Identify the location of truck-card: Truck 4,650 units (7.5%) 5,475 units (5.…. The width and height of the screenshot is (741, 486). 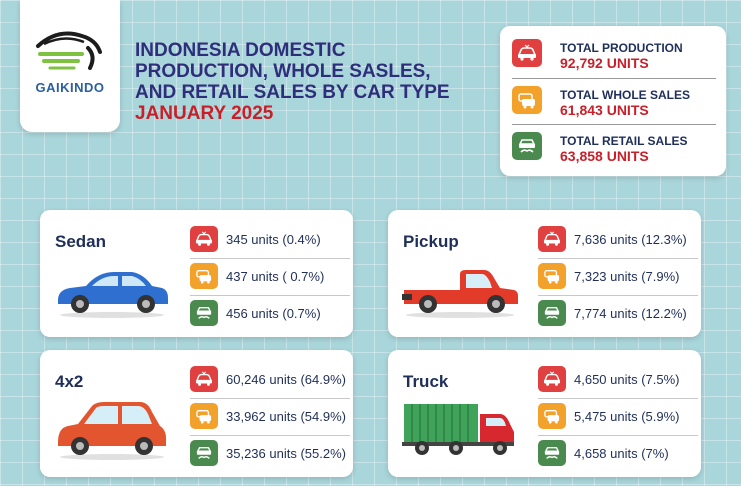
(544, 413).